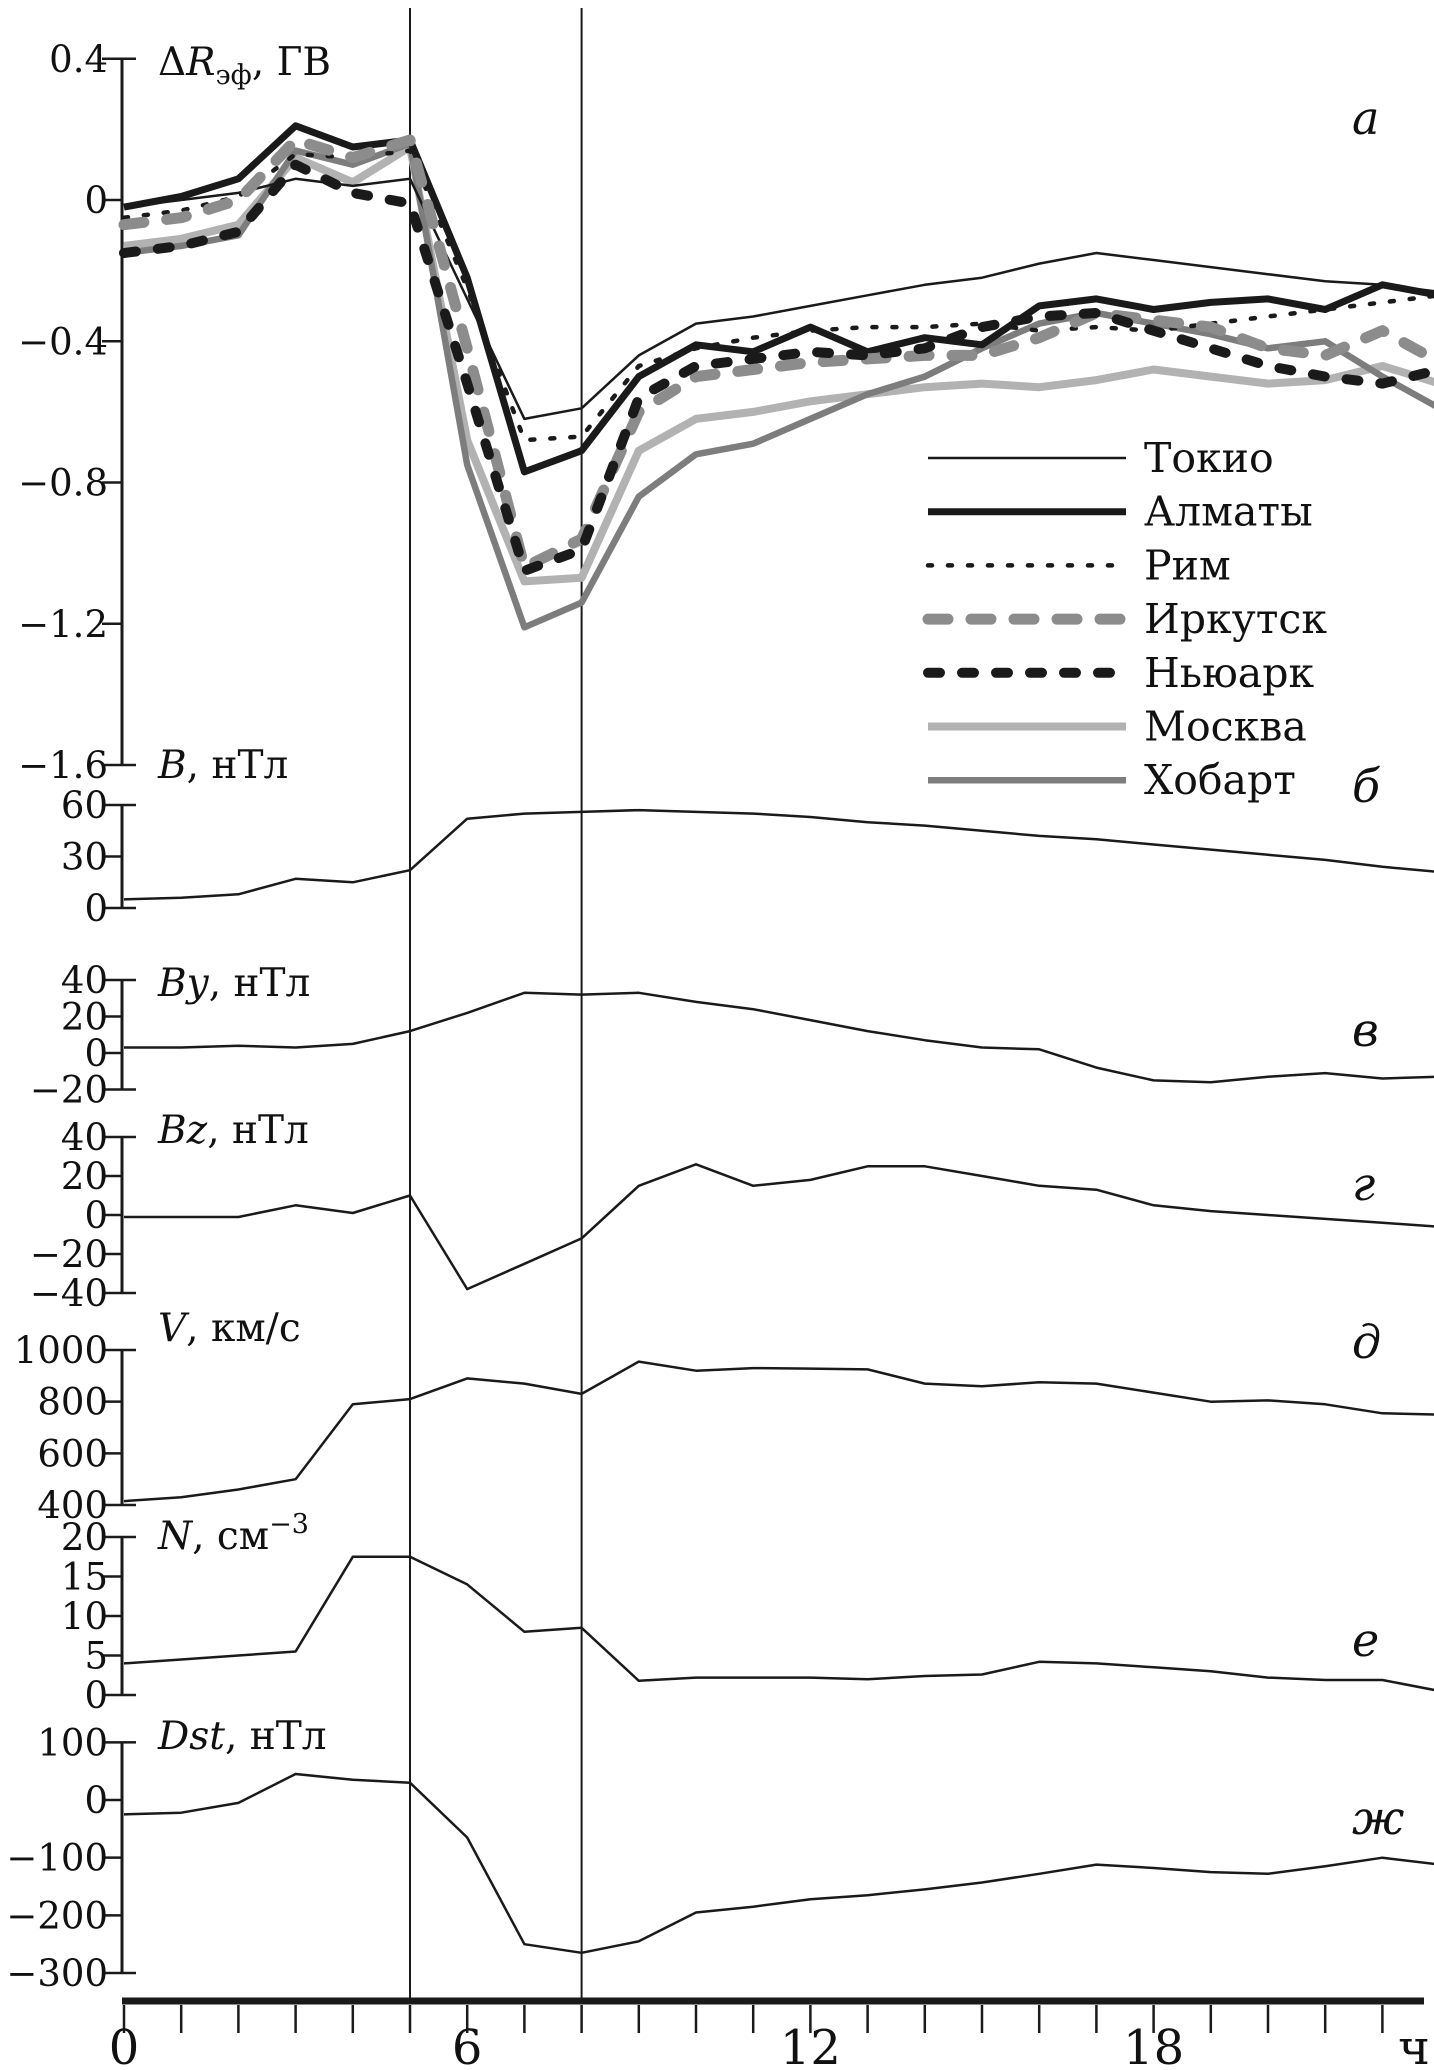 This screenshot has height=2070, width=1434. Describe the element at coordinates (72, 1742) in the screenshot. I see `y-tick-label: 100` at that location.